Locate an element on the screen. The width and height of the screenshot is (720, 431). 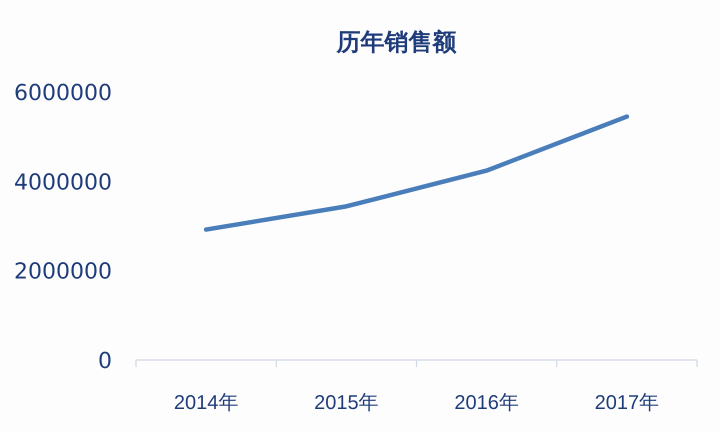
x-tick-label: 2015年 is located at coordinates (346, 403).